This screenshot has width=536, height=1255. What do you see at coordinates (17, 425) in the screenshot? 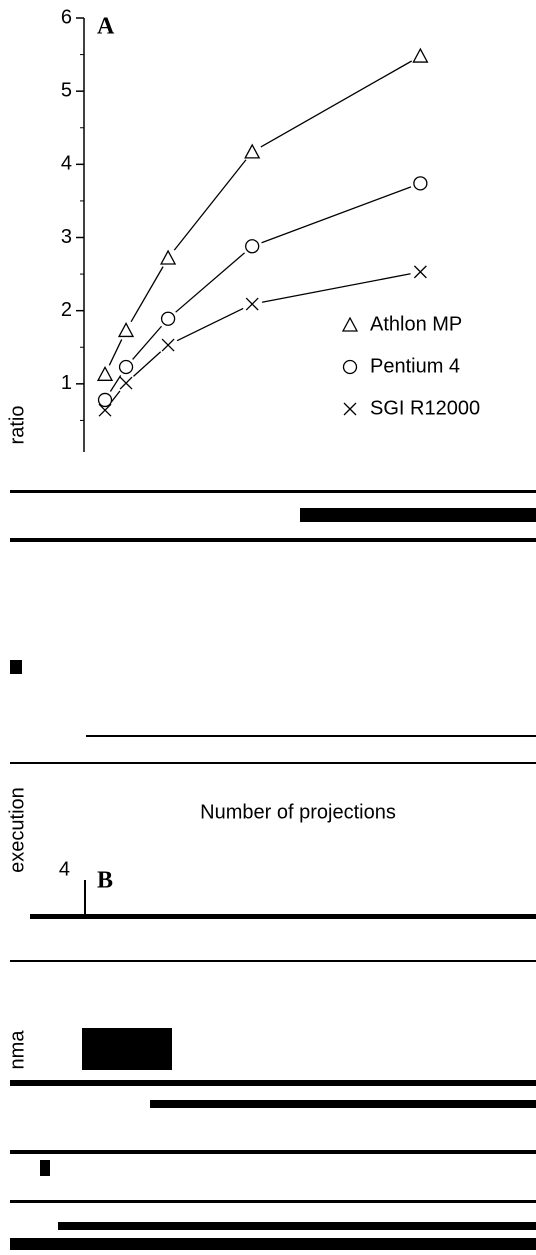
I see `y-axis-label: ratio` at bounding box center [17, 425].